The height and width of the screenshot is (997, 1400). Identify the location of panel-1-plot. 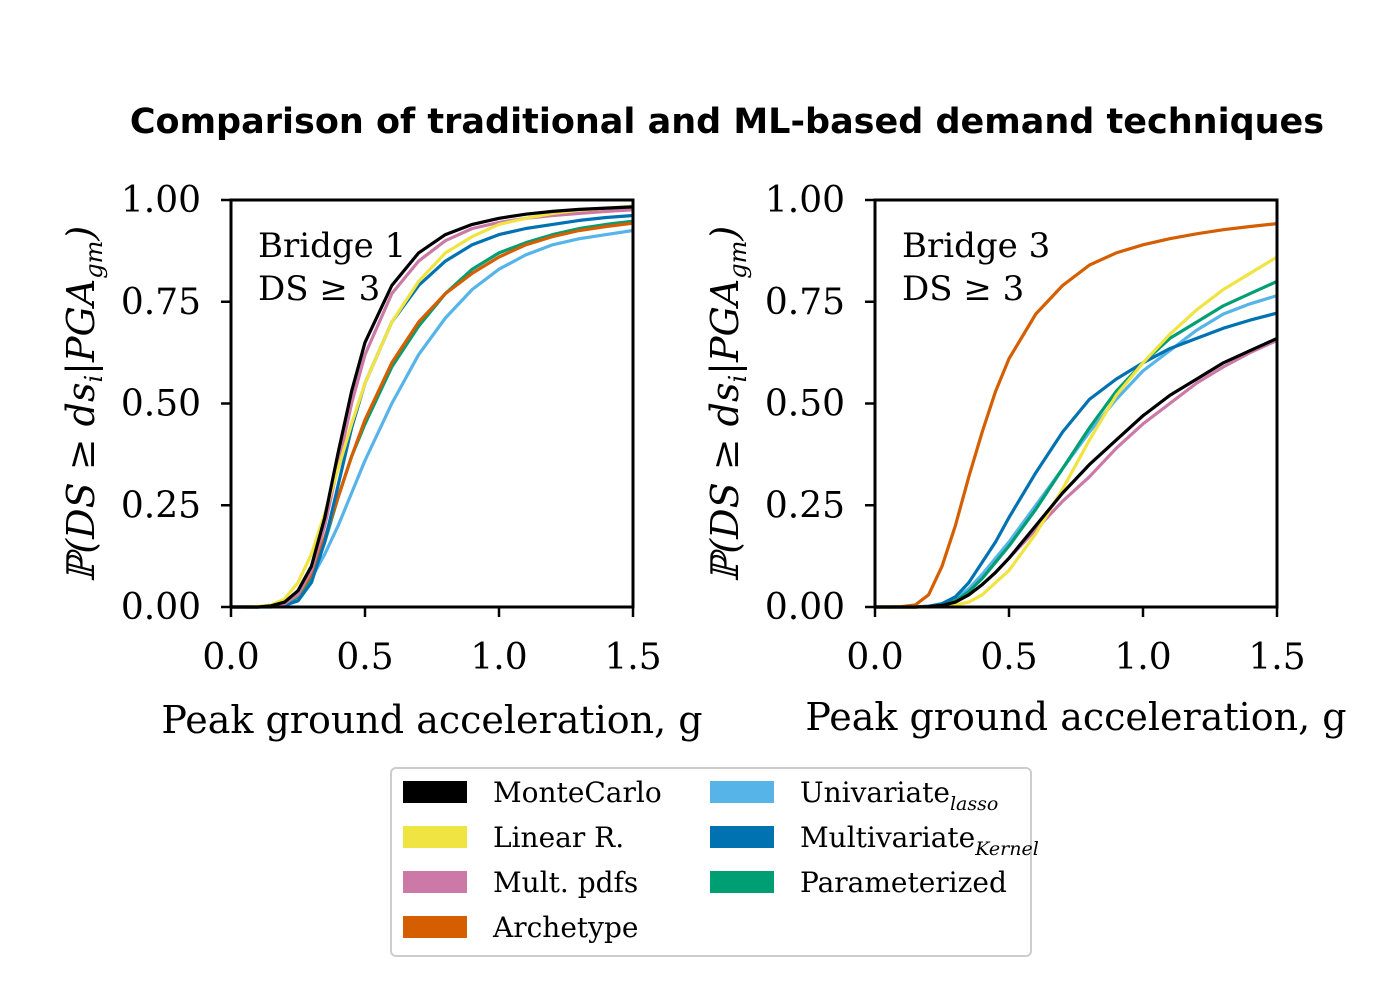
(432, 406).